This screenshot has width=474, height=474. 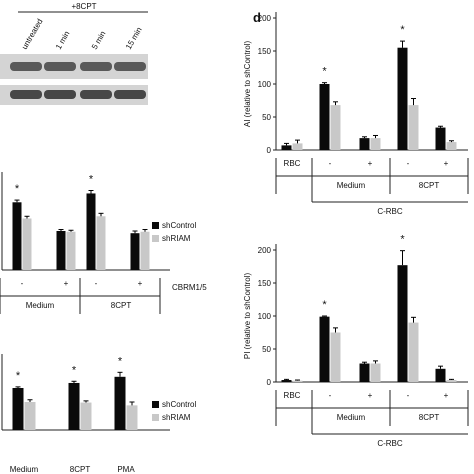 I want to click on condition-label: CBRM1/5, so click(x=189, y=287).